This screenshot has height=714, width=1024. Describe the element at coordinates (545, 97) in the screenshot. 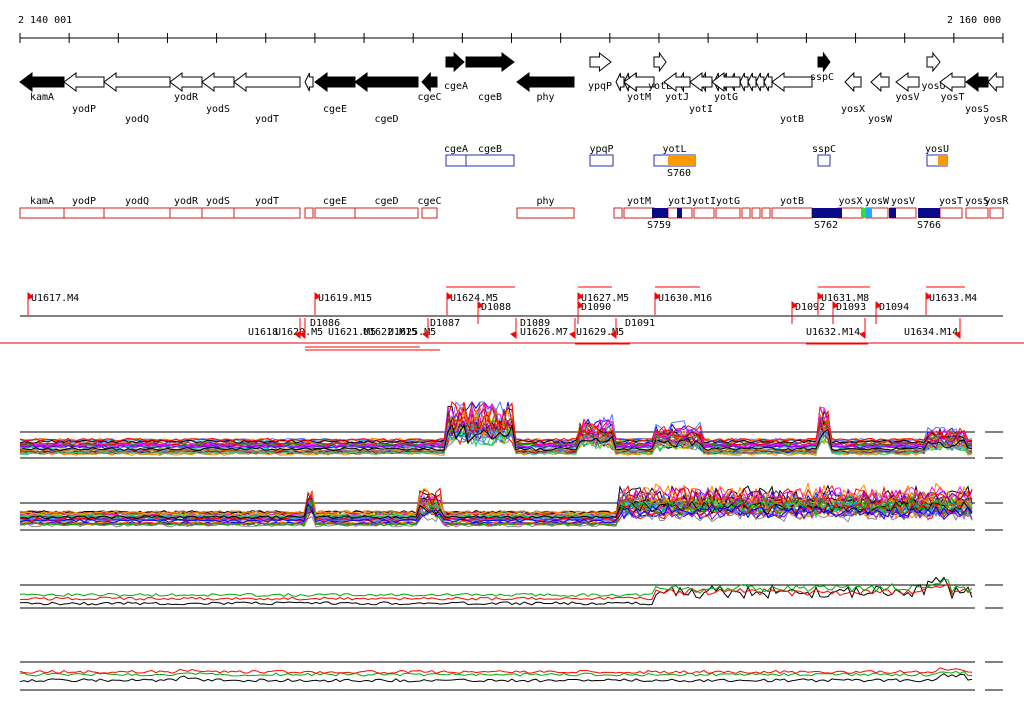

I see `gene-label-phy: phy` at that location.